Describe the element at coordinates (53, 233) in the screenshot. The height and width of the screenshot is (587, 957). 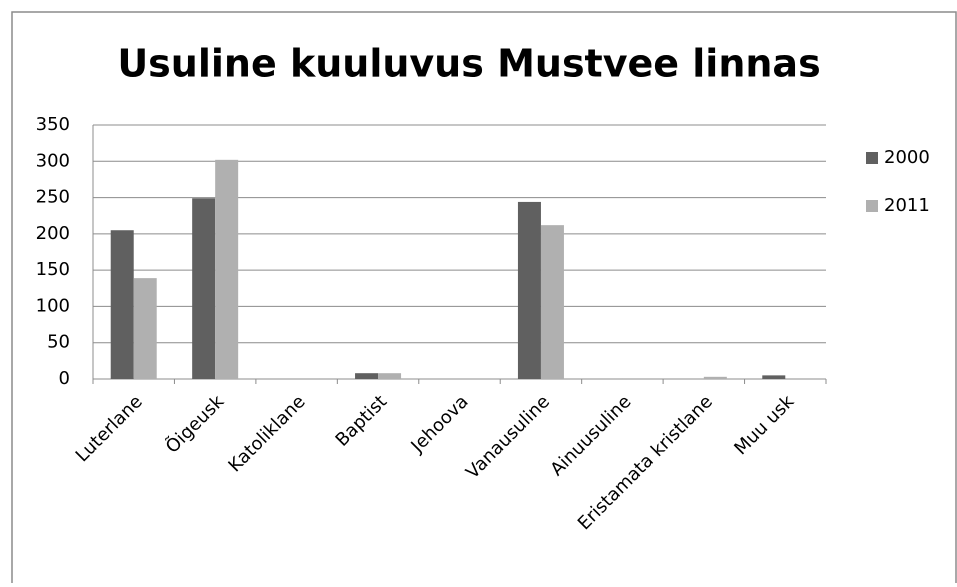
I see `y-tick-label: 200` at that location.